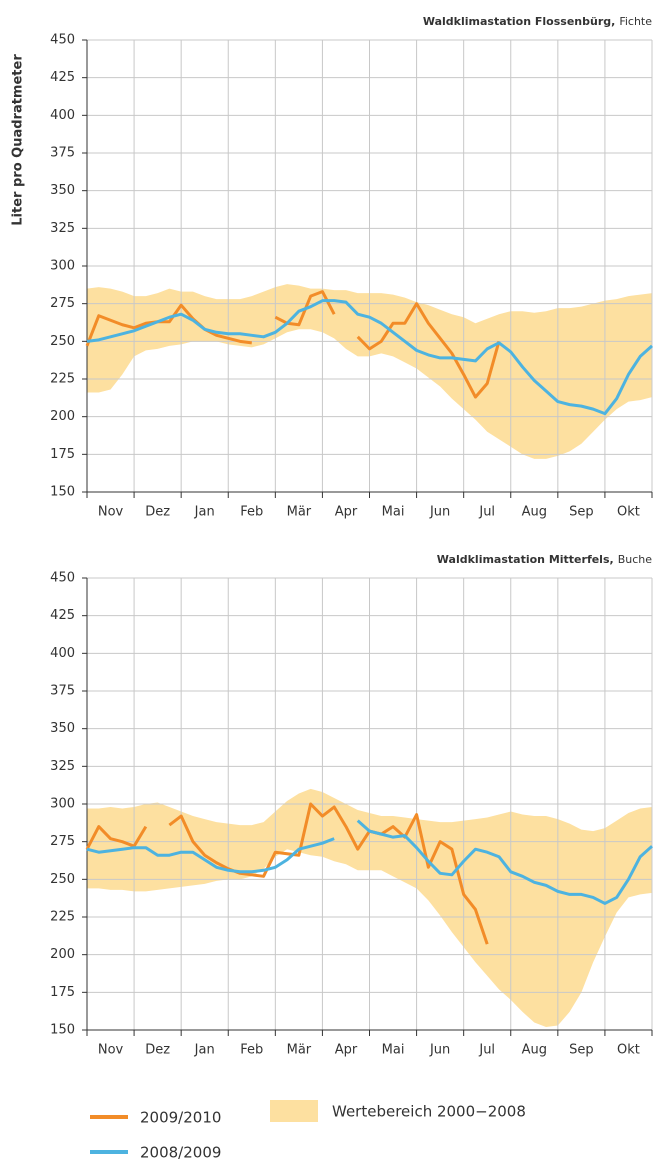 This screenshot has width=654, height=1168. Describe the element at coordinates (180, 1118) in the screenshot. I see `legend-label: 2009/2010` at that location.